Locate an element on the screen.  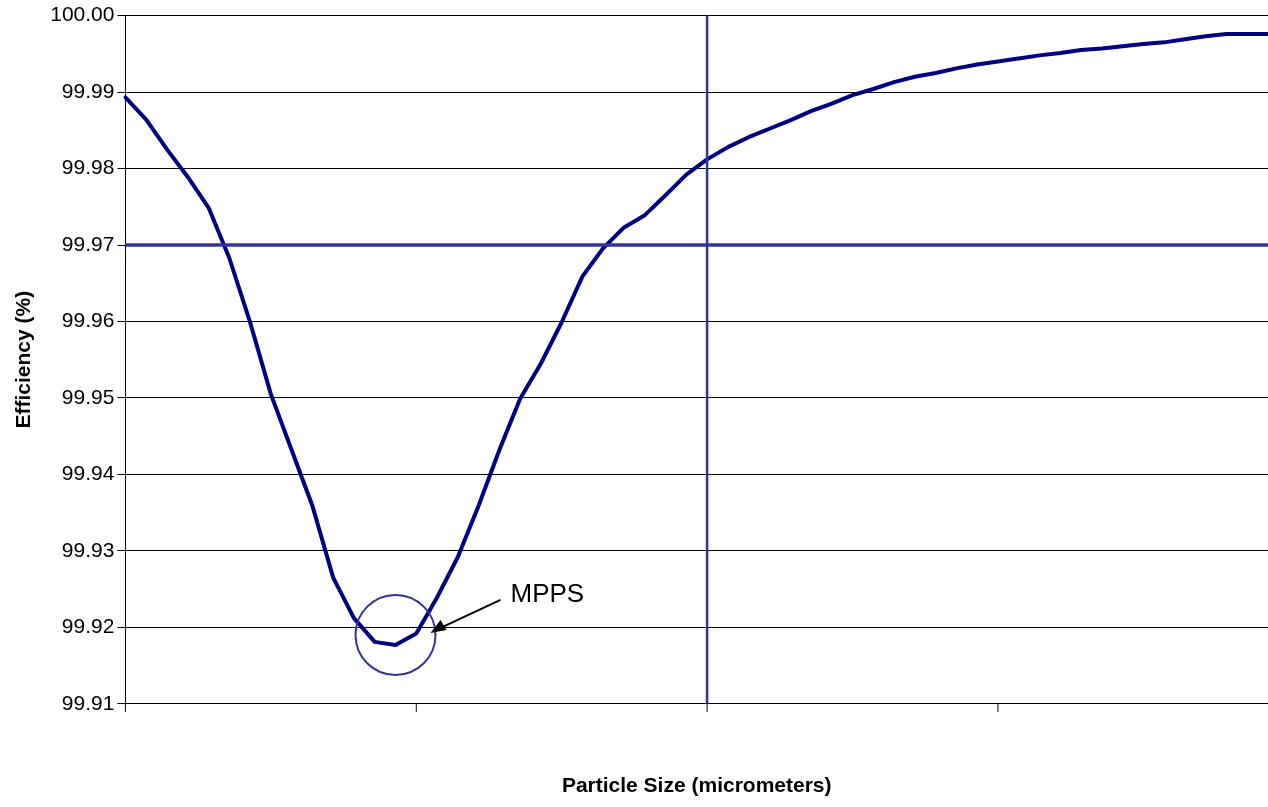
y-tick-label: 99.98 is located at coordinates (88, 167).